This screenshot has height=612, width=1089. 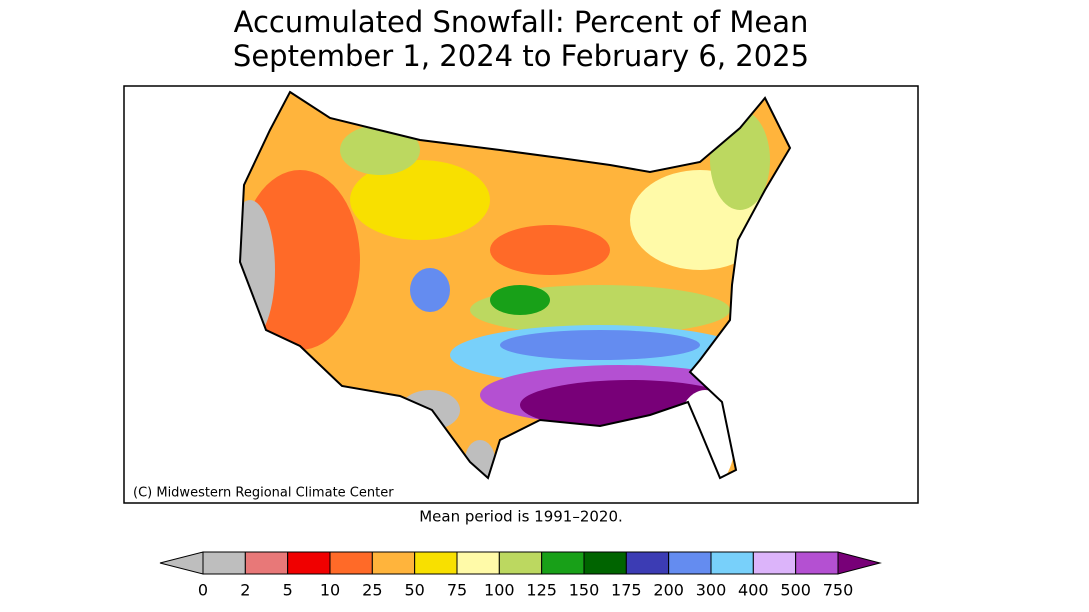 What do you see at coordinates (711, 590) in the screenshot?
I see `colorbar-label: 300` at bounding box center [711, 590].